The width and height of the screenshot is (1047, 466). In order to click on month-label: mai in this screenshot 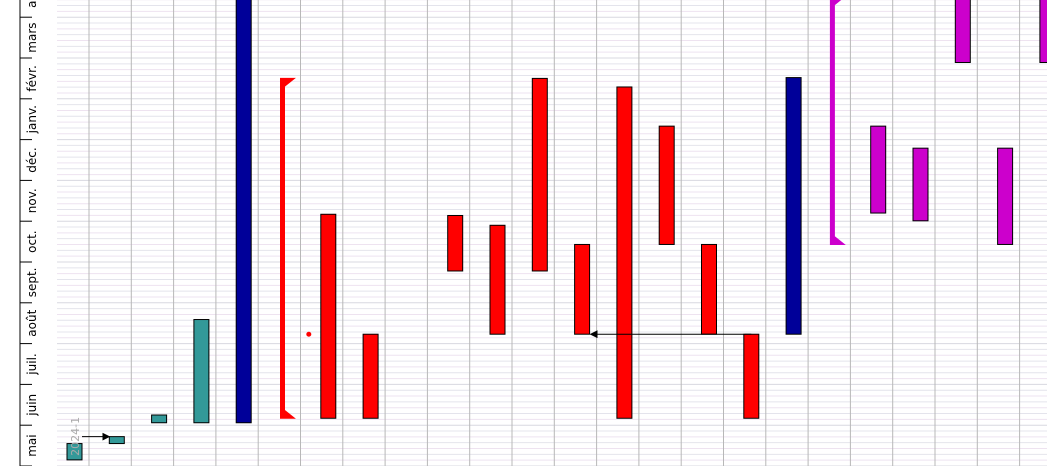, I will do `click(32, 445)`.